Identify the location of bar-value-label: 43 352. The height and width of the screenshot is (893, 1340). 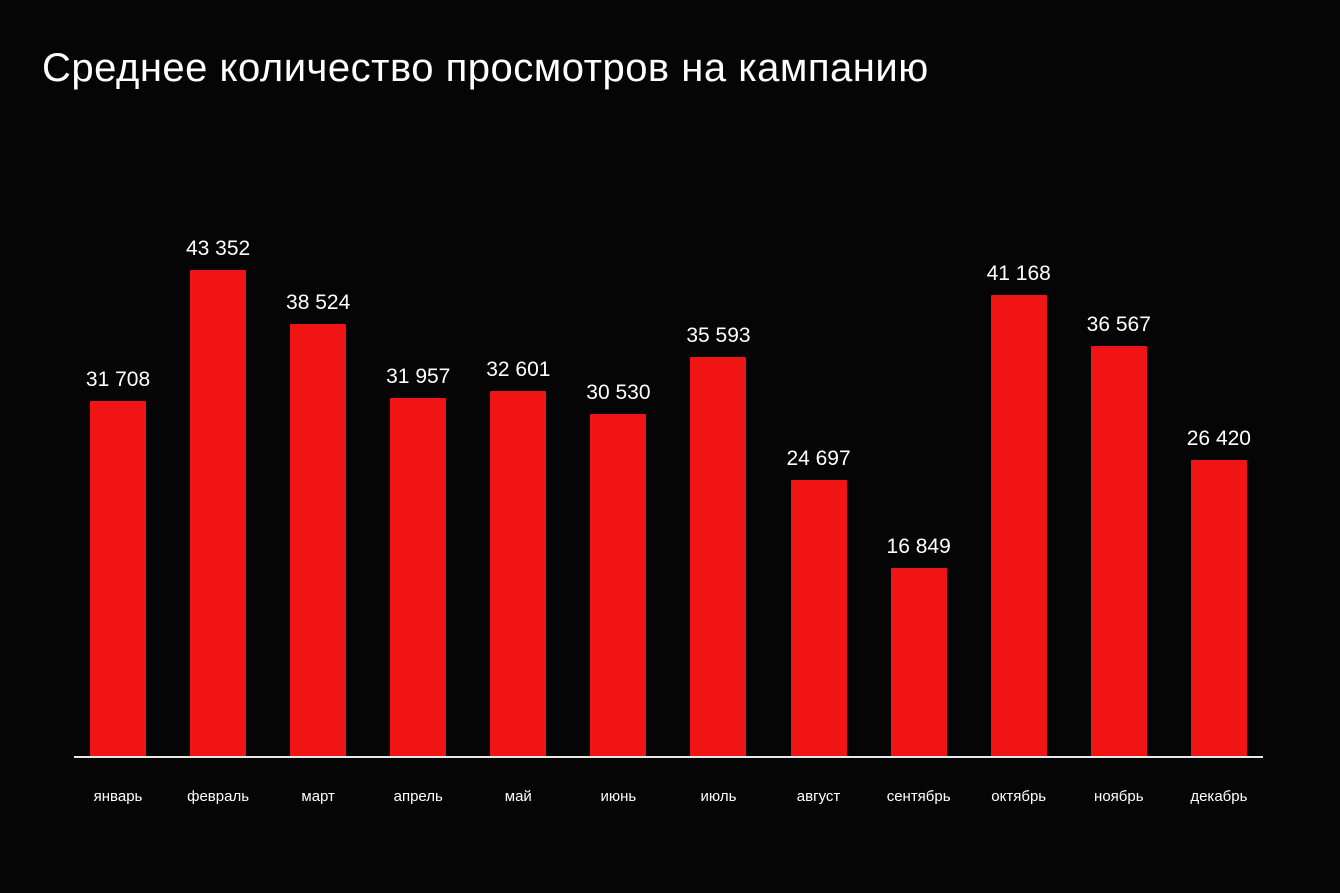
(218, 248).